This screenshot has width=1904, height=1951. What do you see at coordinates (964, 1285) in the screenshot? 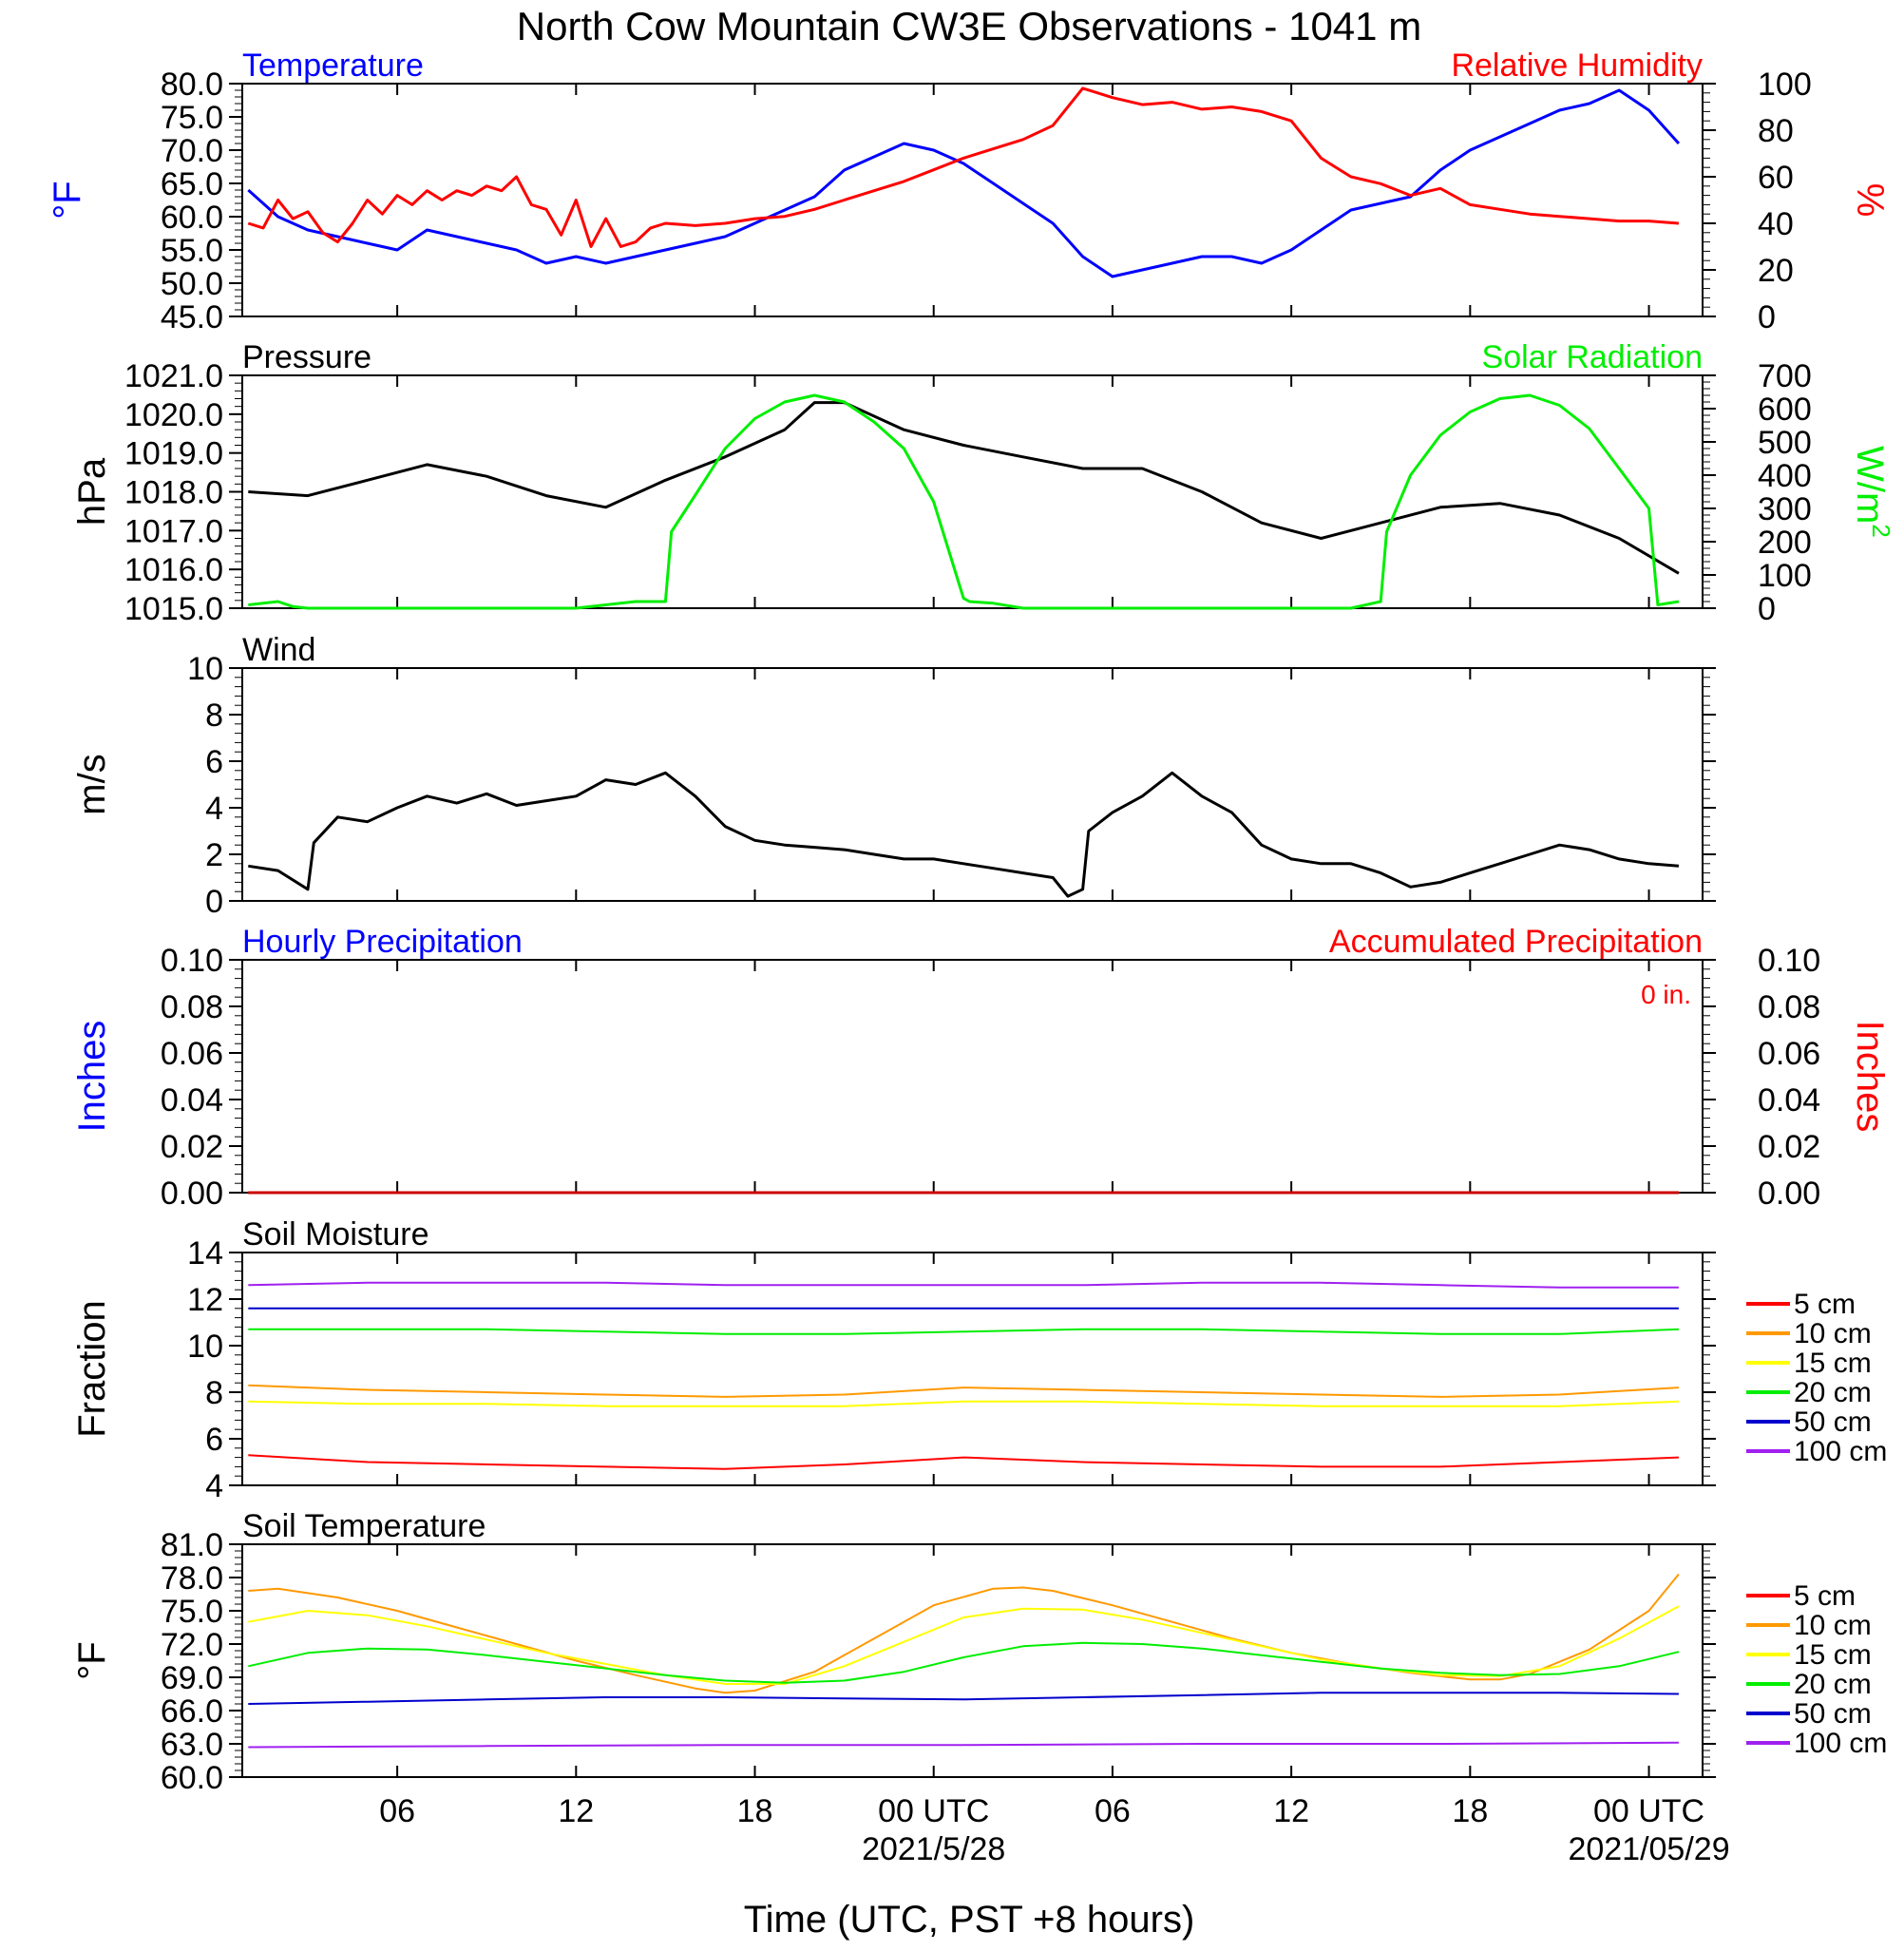
I see `series-line-100-cm` at bounding box center [964, 1285].